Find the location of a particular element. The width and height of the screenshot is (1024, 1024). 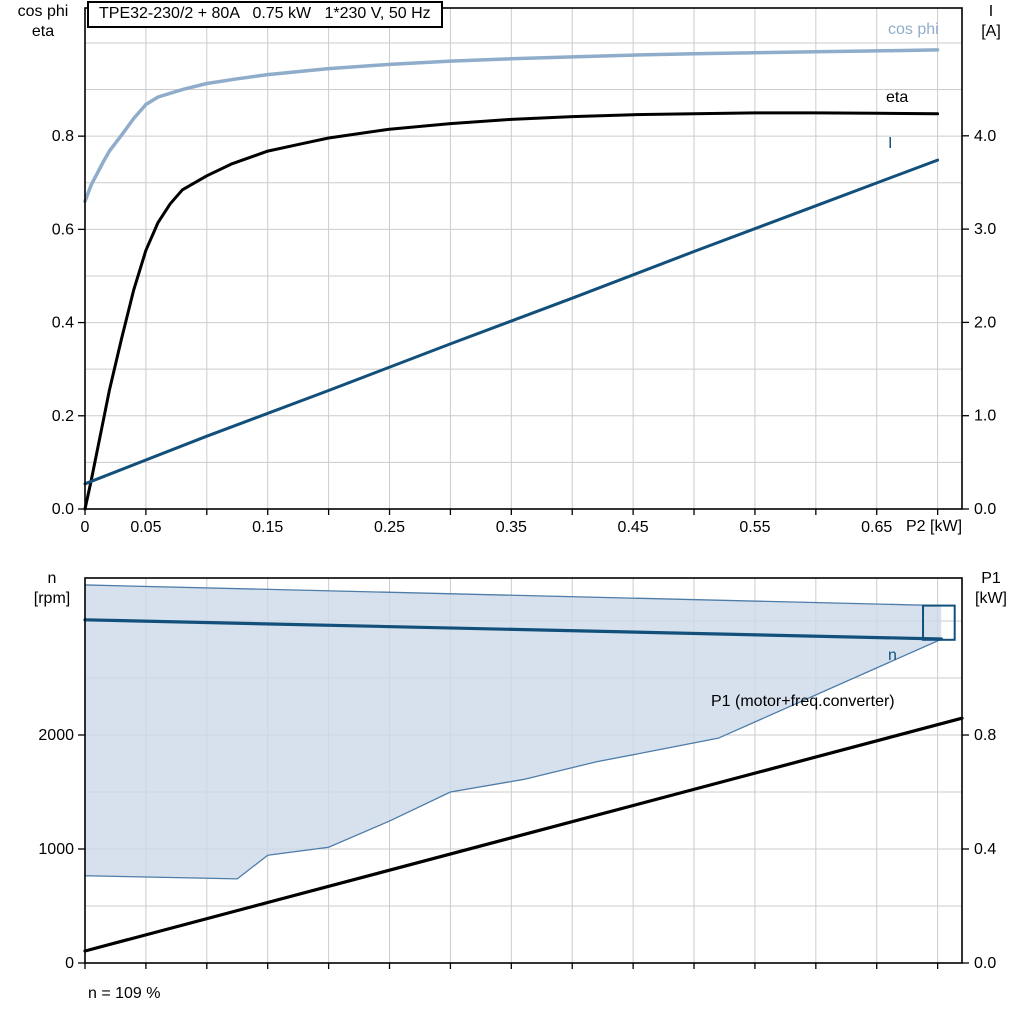

left-axis-unit-rpm: [rpm] is located at coordinates (52, 598).